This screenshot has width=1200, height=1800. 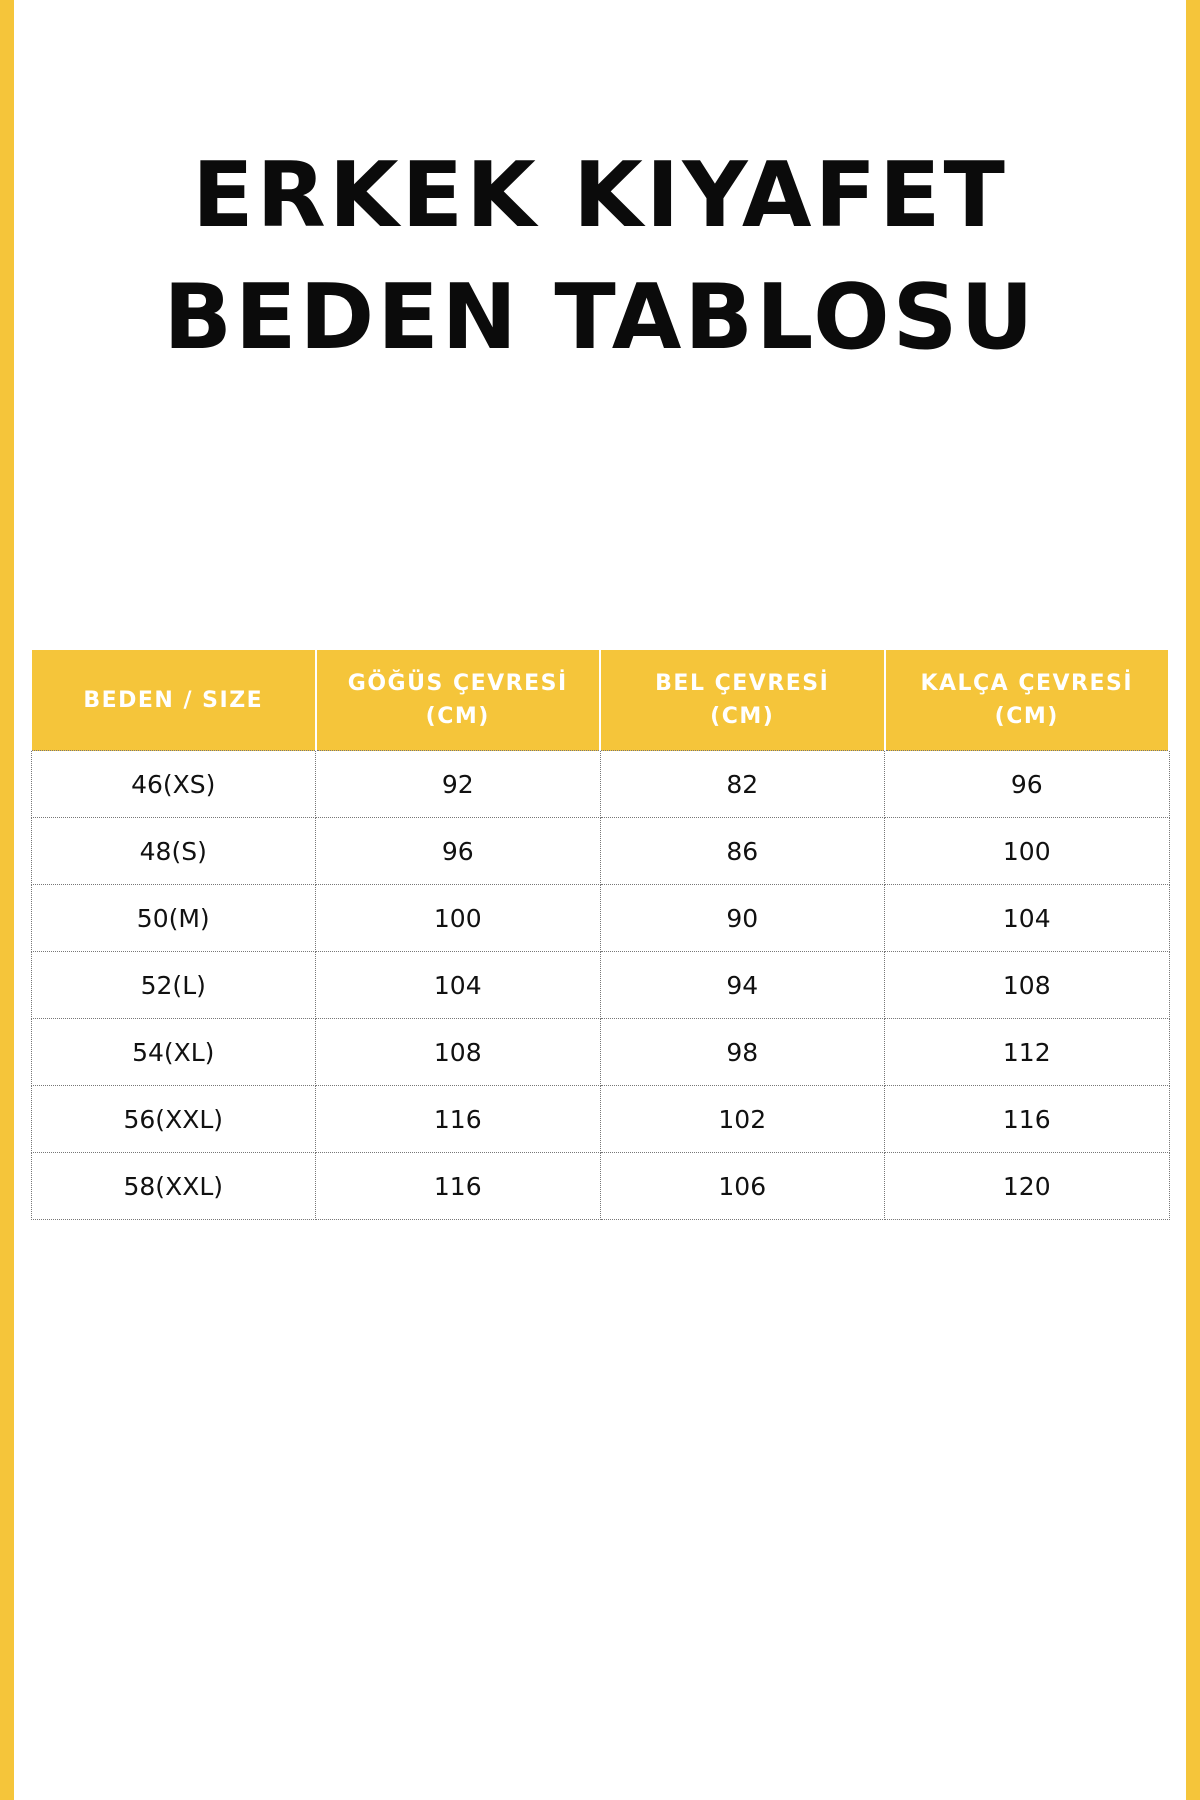 I want to click on page-title: ERKEK KIYAFET BEDEN TABLOSU, so click(x=600, y=257).